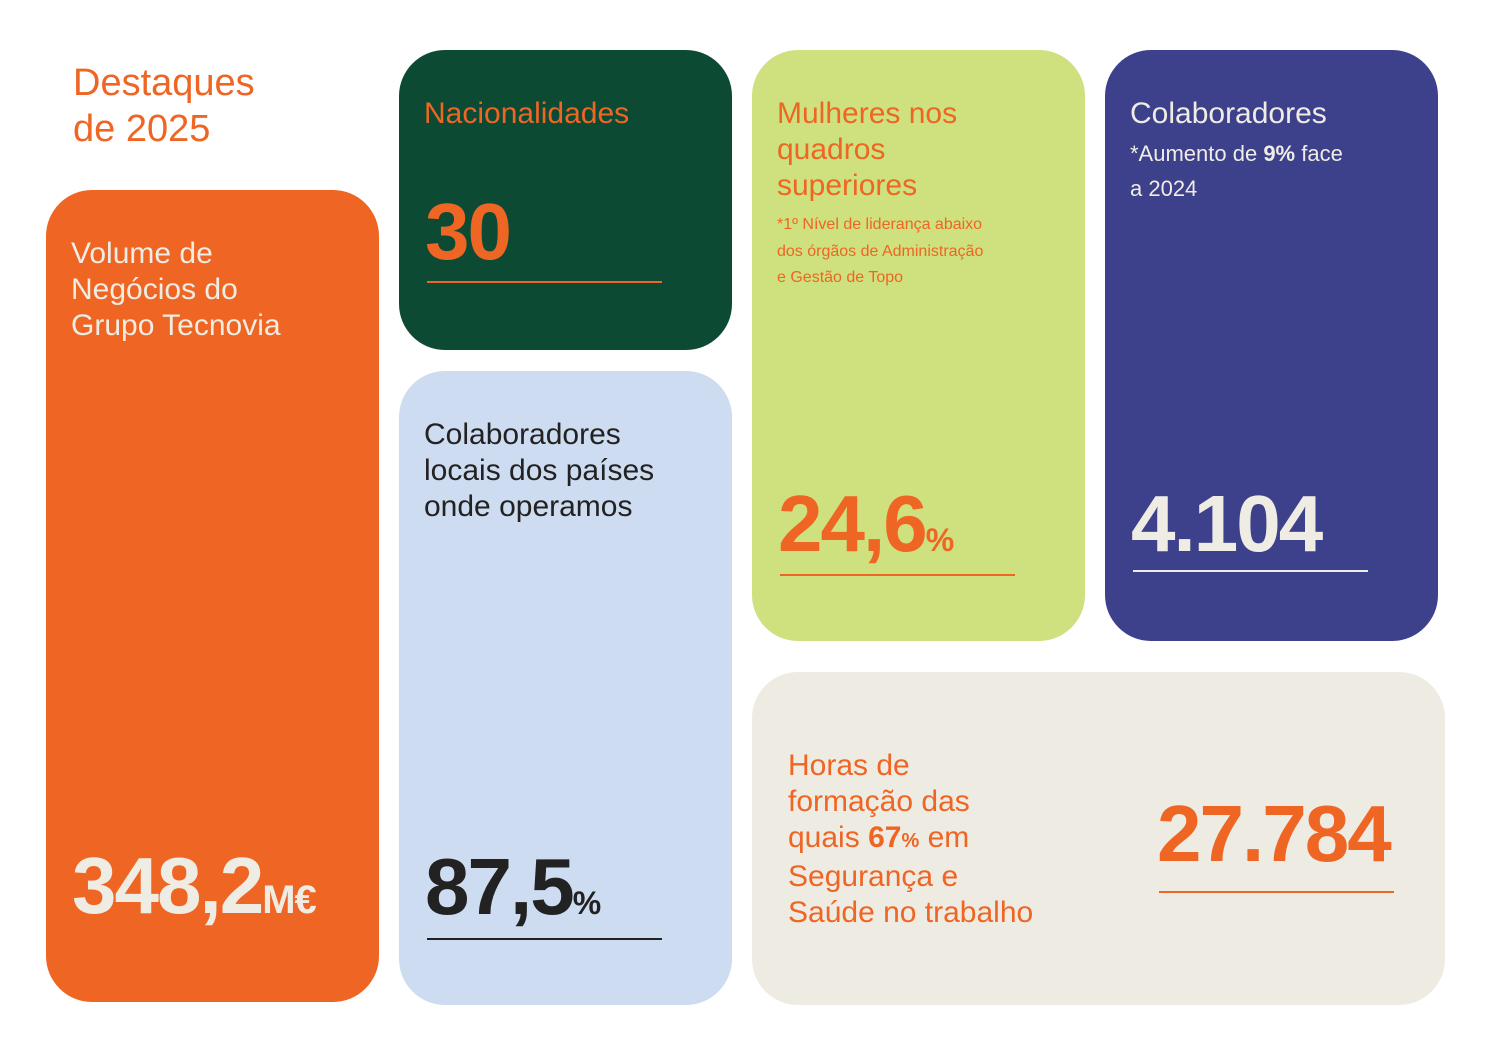  What do you see at coordinates (879, 801) in the screenshot?
I see `training-hours-label-line: formação das` at bounding box center [879, 801].